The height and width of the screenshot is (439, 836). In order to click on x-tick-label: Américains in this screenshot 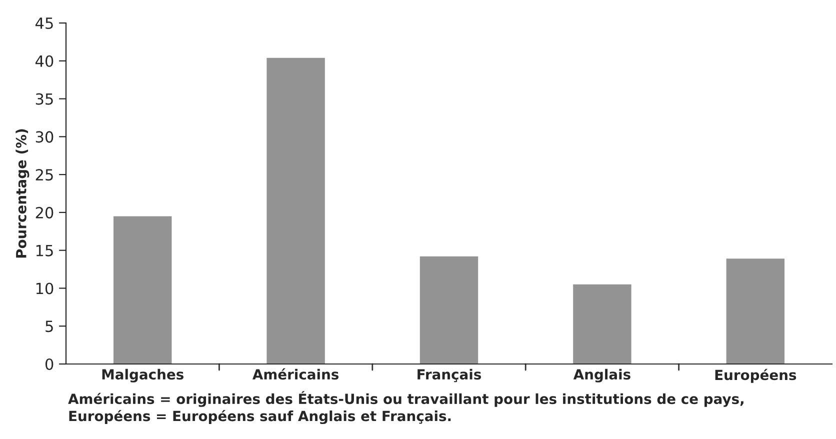, I will do `click(295, 374)`.